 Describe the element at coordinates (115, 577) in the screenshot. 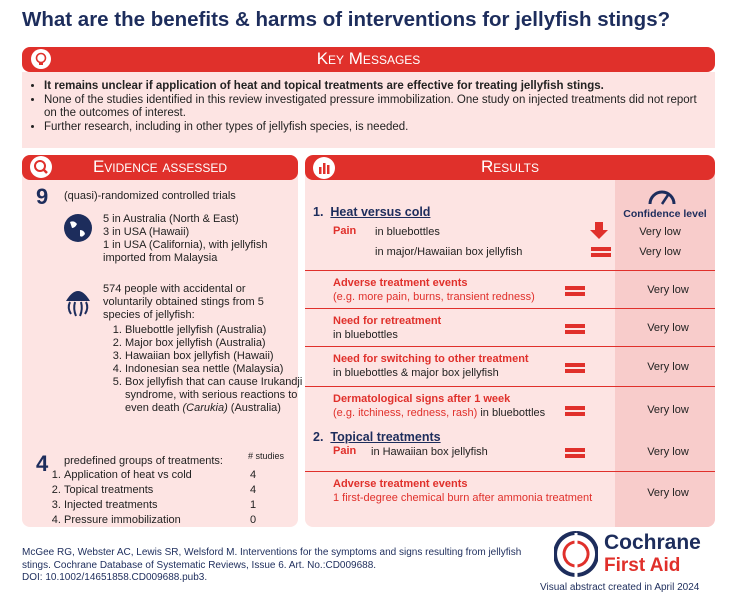

I see `citation-doi: DOI: 10.1002/14651858.CD009688.pub3.` at that location.